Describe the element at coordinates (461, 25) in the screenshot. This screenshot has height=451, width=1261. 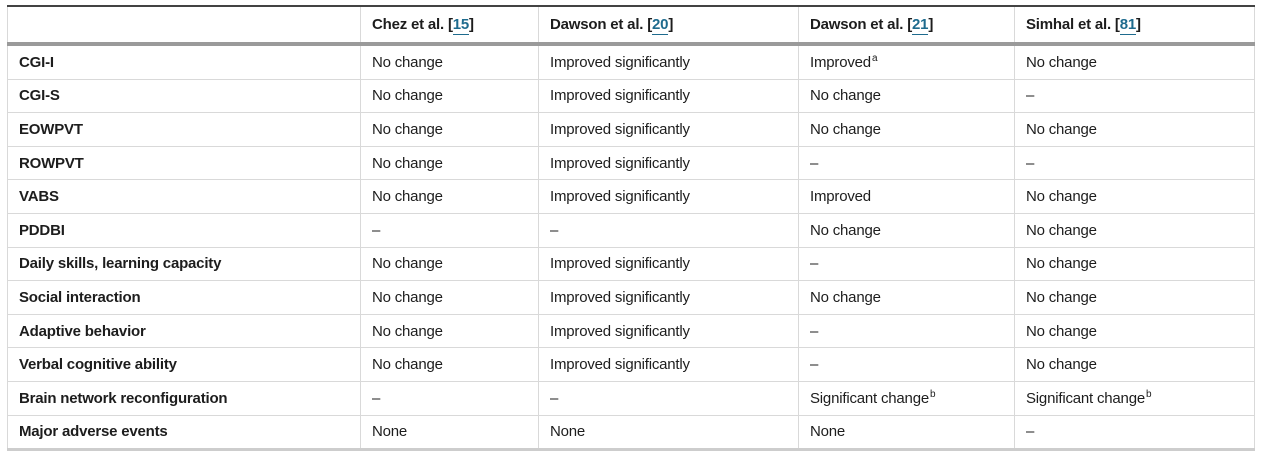
I see `citation-link: 15` at that location.